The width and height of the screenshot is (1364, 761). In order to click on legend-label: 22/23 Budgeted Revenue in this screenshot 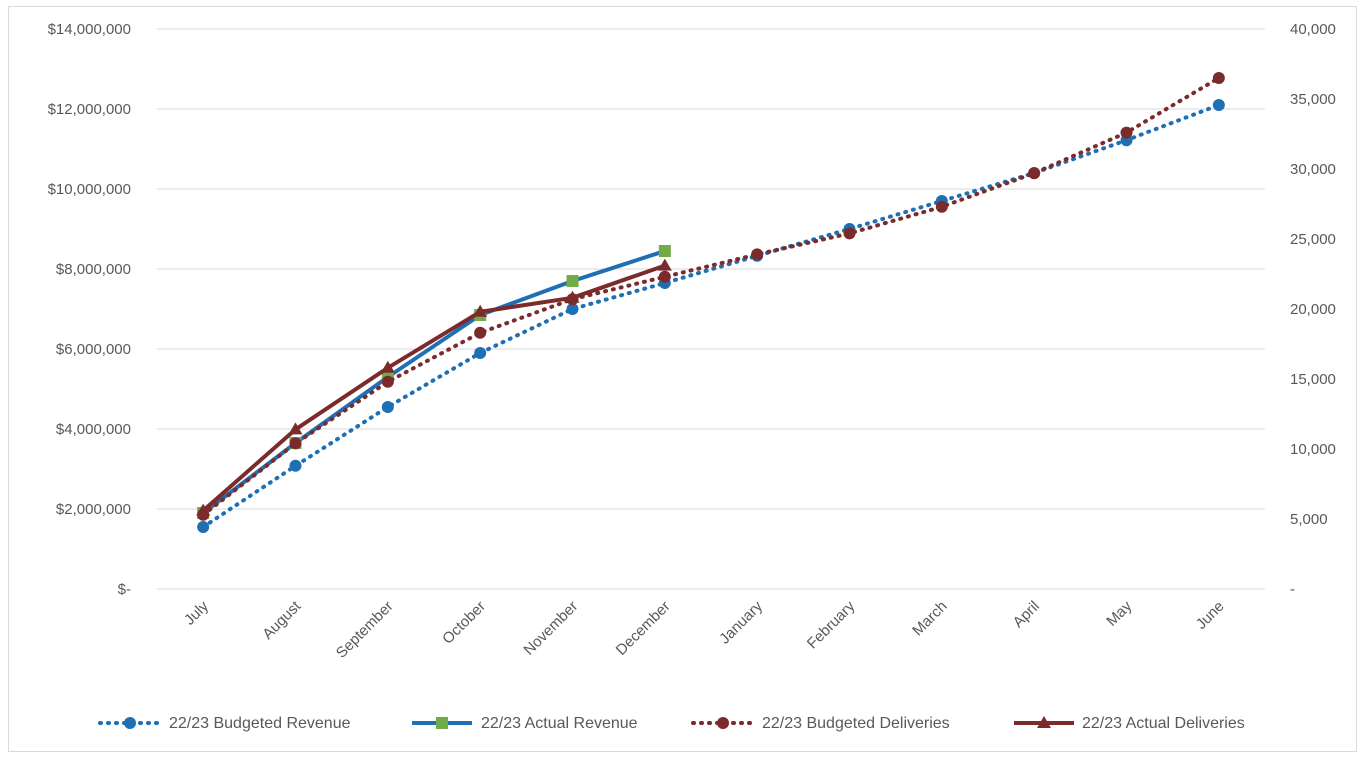, I will do `click(260, 723)`.